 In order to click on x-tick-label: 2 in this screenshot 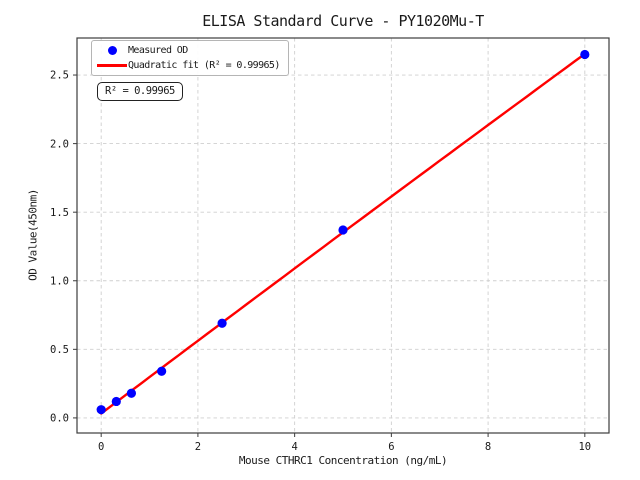, I will do `click(198, 447)`.